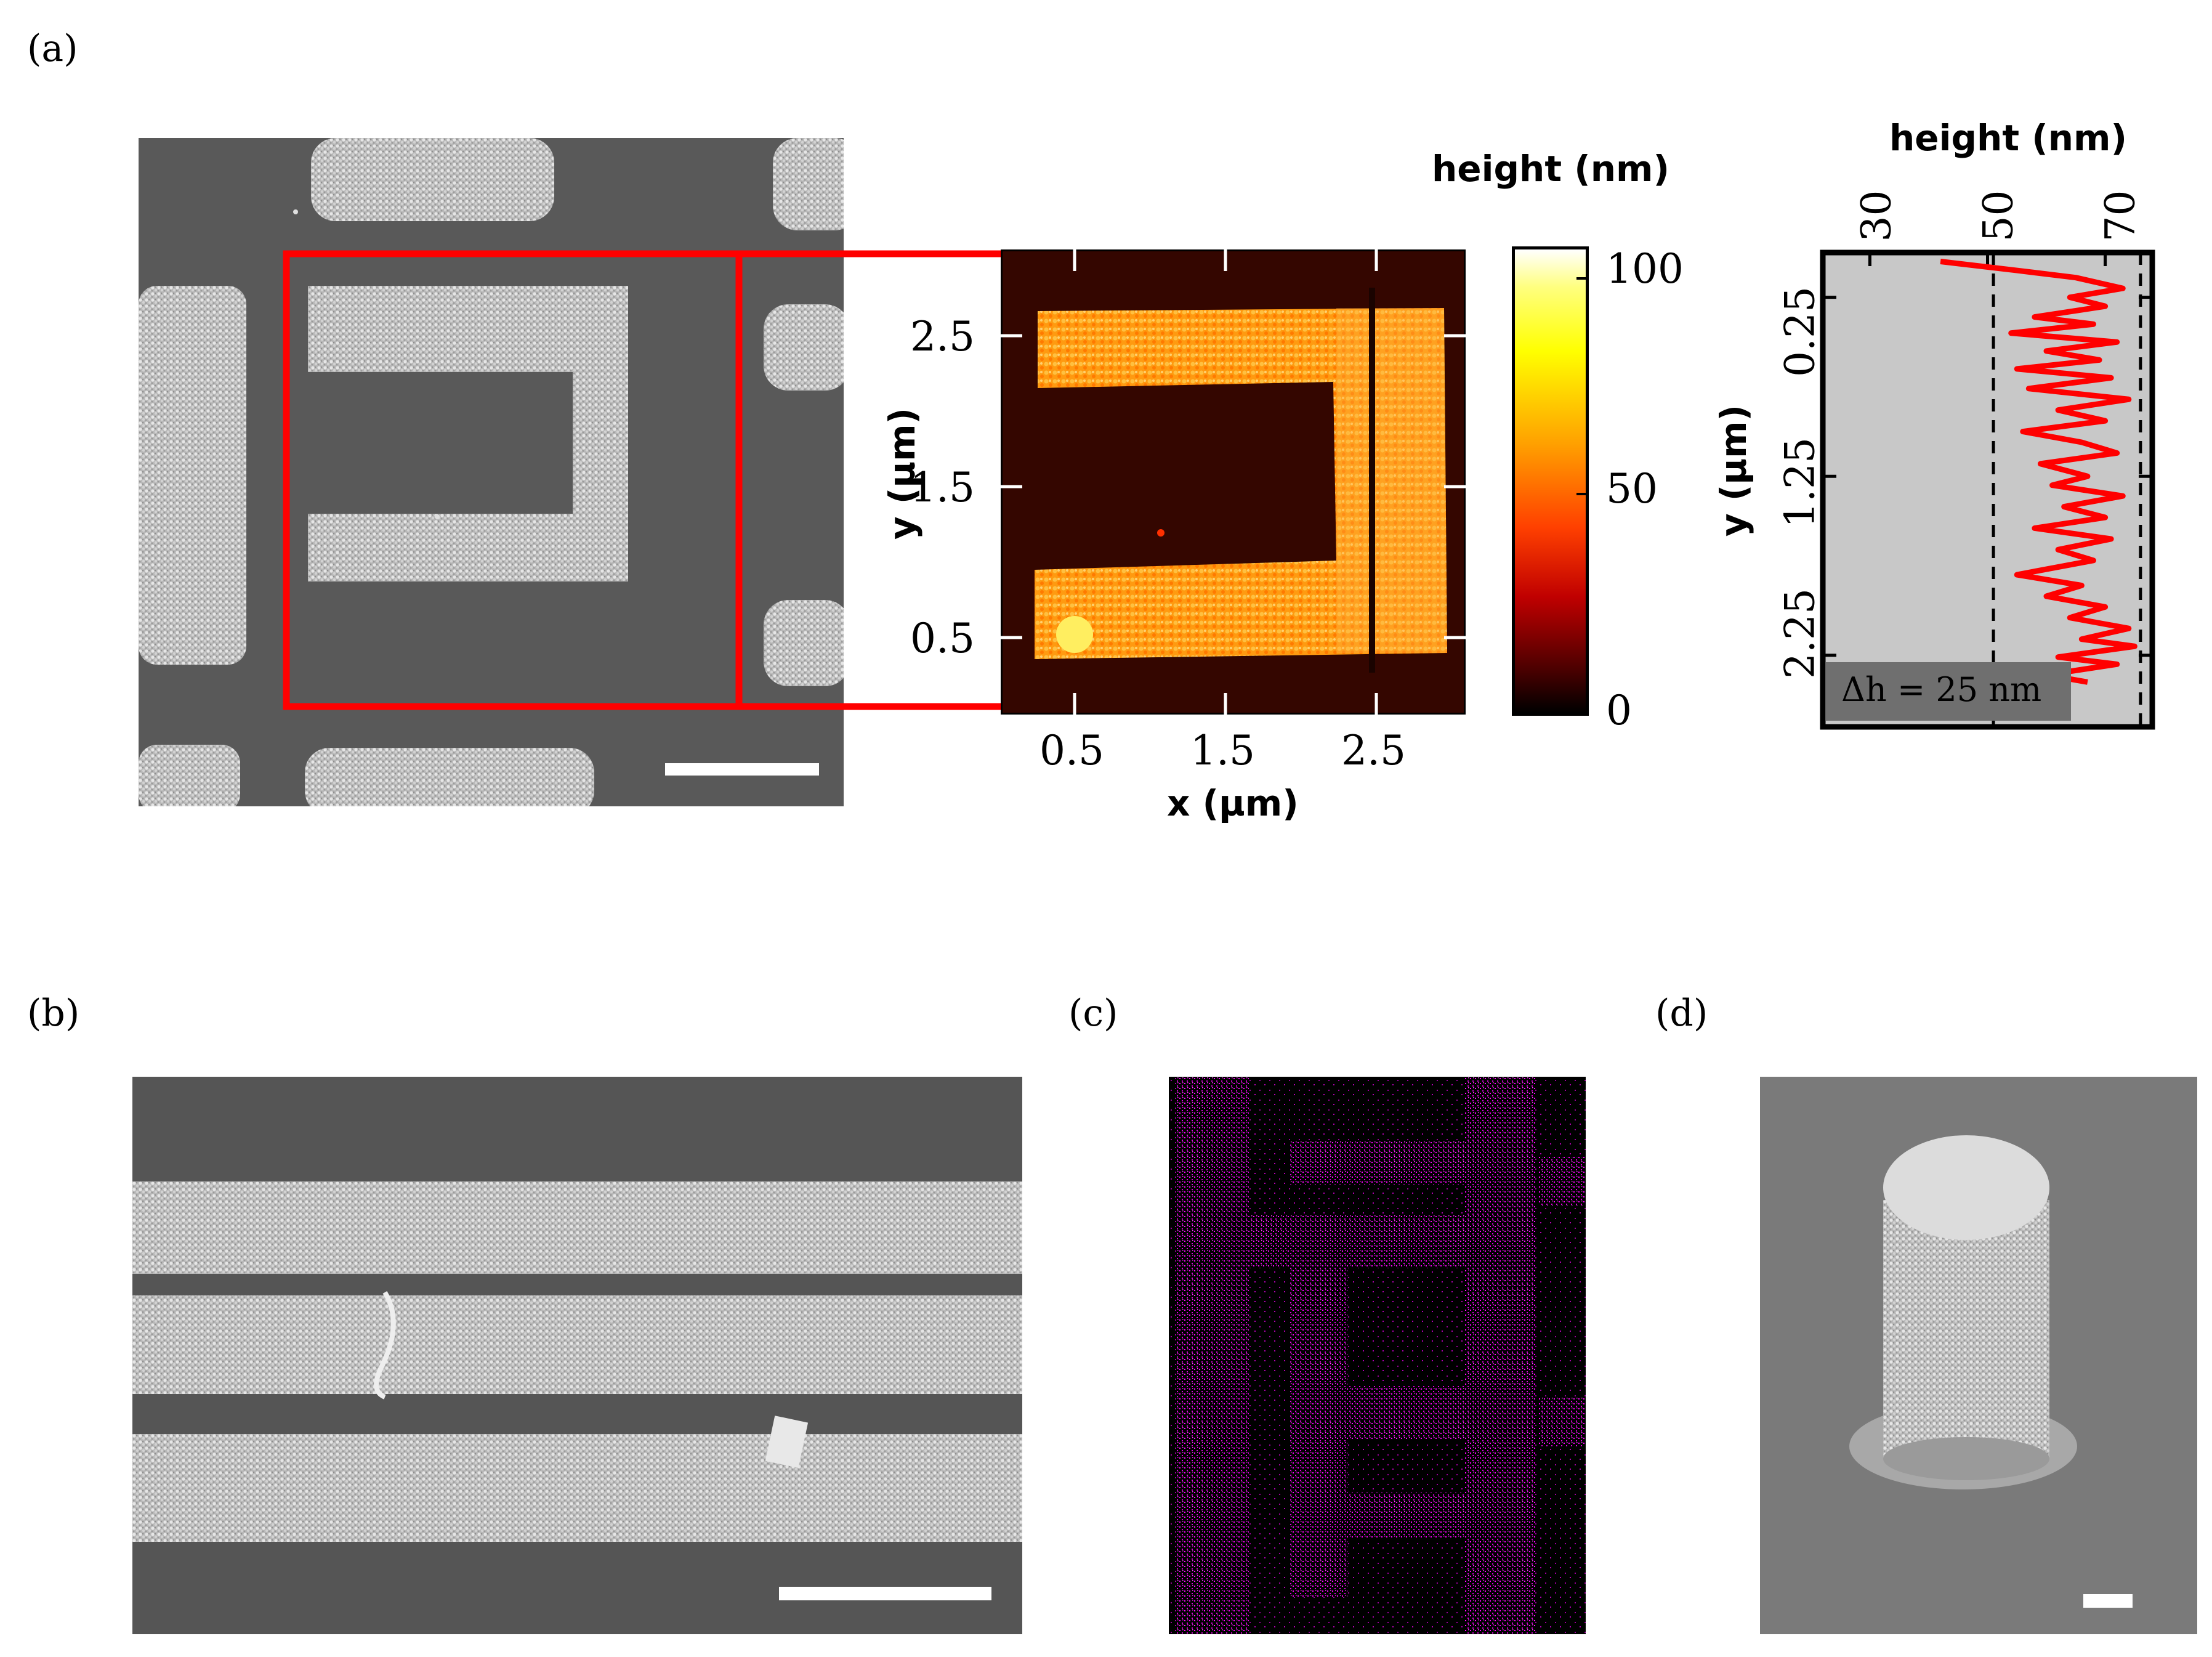 The width and height of the screenshot is (2212, 1657). I want to click on delta-h-annotation, so click(1949, 691).